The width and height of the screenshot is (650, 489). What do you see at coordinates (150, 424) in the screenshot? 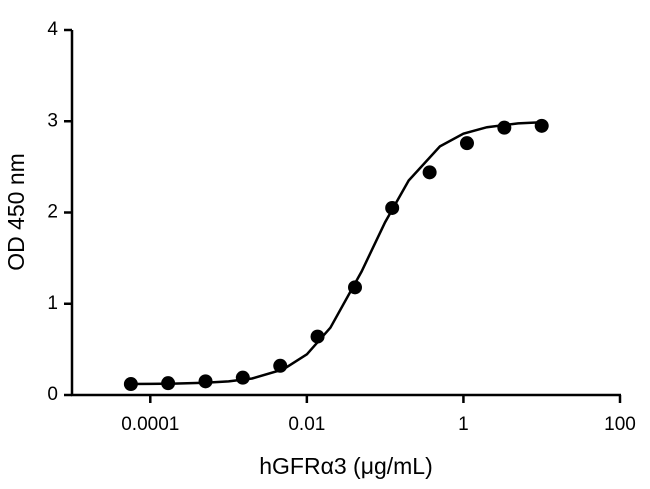
I see `x-tick-label: 0.0001` at bounding box center [150, 424].